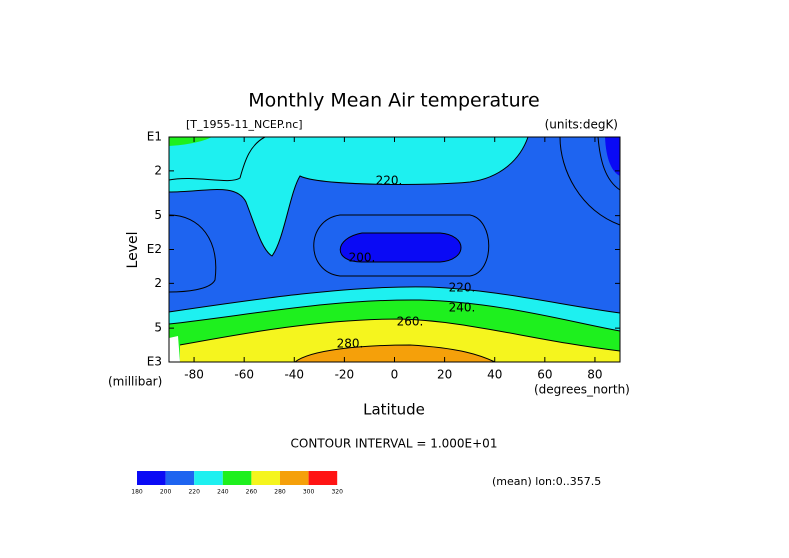 The image size is (789, 558). What do you see at coordinates (362, 258) in the screenshot?
I see `contour-label: 200.` at bounding box center [362, 258].